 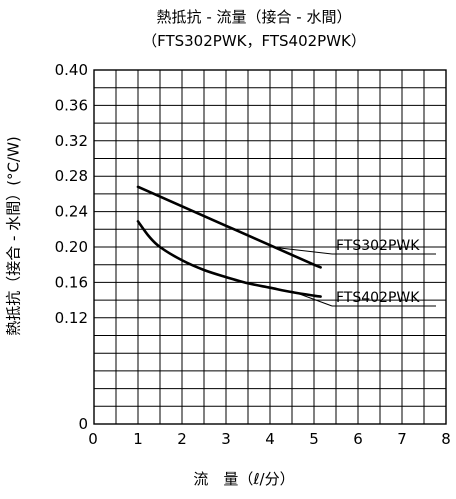 What do you see at coordinates (378, 246) in the screenshot?
I see `series-label-fts302pwk: FTS302PWK` at bounding box center [378, 246].